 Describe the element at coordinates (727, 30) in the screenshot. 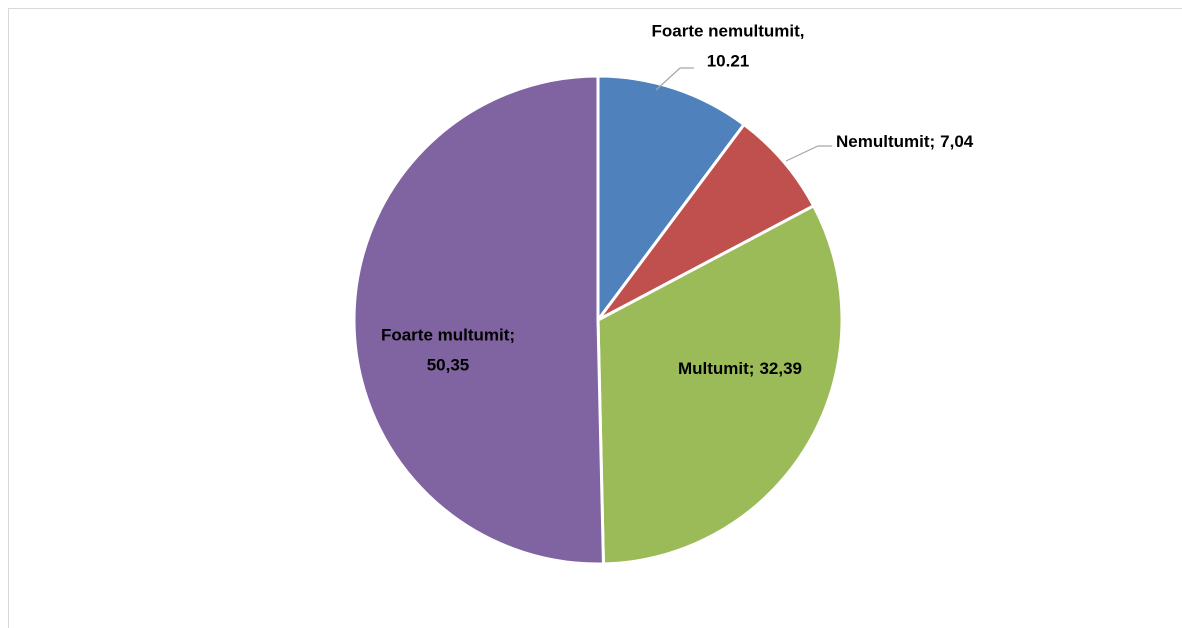

I see `data-label-category: Foarte nemultumit,` at that location.